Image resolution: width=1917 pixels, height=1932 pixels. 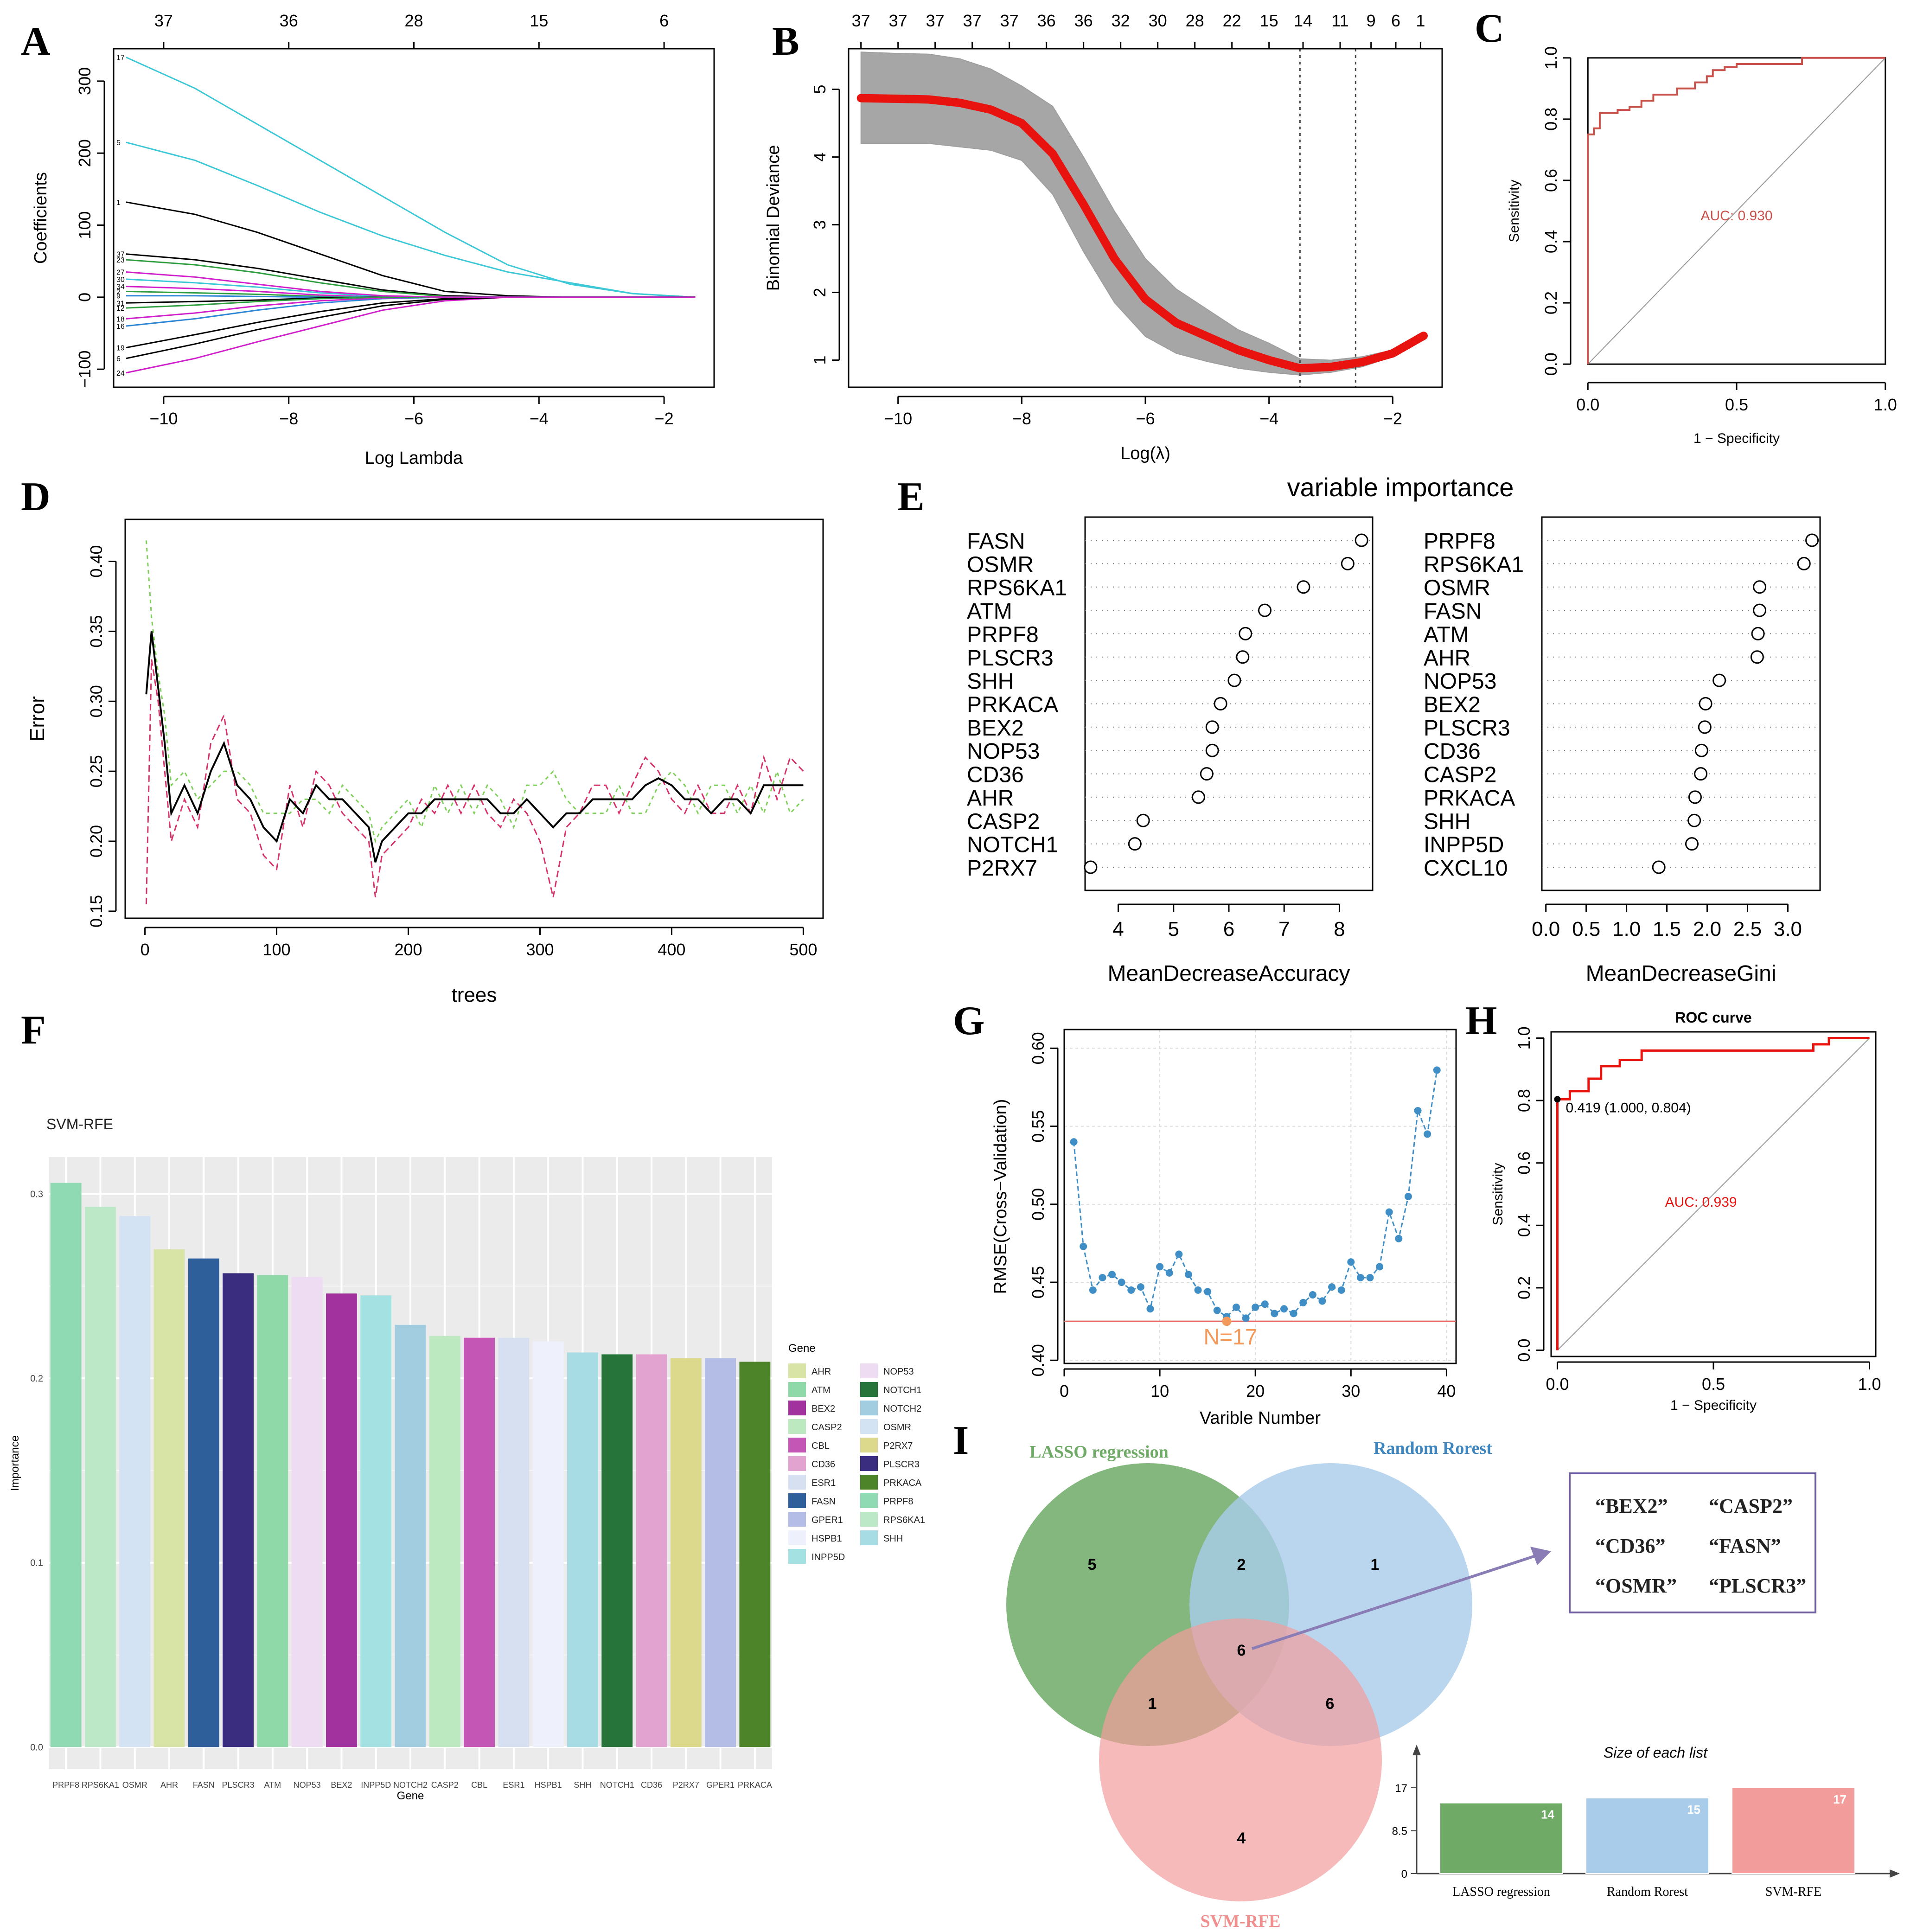 I want to click on rf-y-axis-tick-label: 0.15, so click(x=96, y=911).